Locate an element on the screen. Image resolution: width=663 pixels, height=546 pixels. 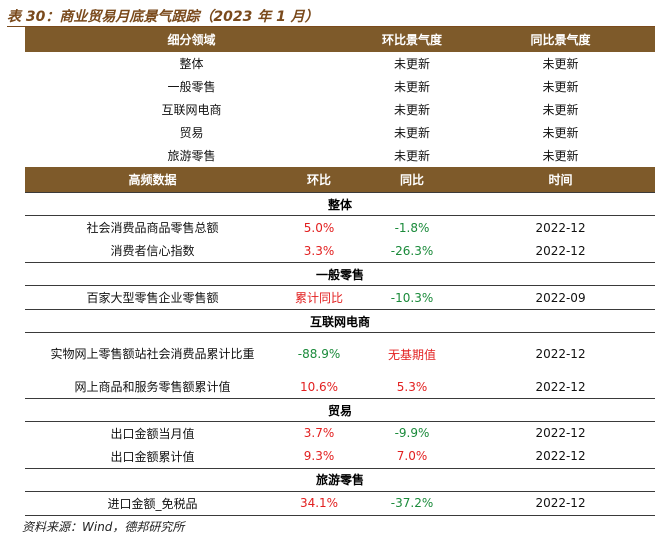
table-row: 实物网上零售额站社会消费品累计比重 -88.9% 无基期值 2022-12 is located at coordinates (340, 354).